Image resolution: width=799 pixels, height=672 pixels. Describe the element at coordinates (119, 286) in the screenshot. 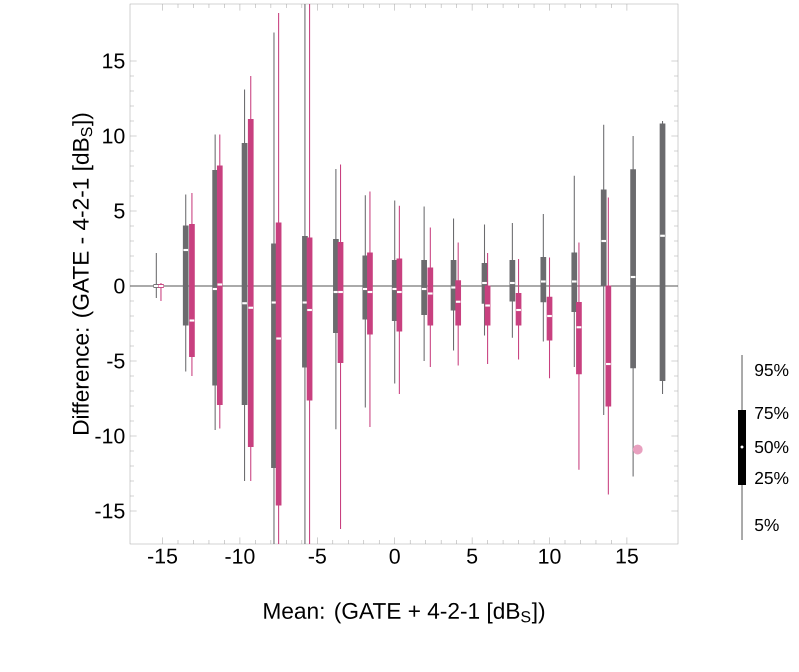

I see `y-tick-label: 0` at that location.